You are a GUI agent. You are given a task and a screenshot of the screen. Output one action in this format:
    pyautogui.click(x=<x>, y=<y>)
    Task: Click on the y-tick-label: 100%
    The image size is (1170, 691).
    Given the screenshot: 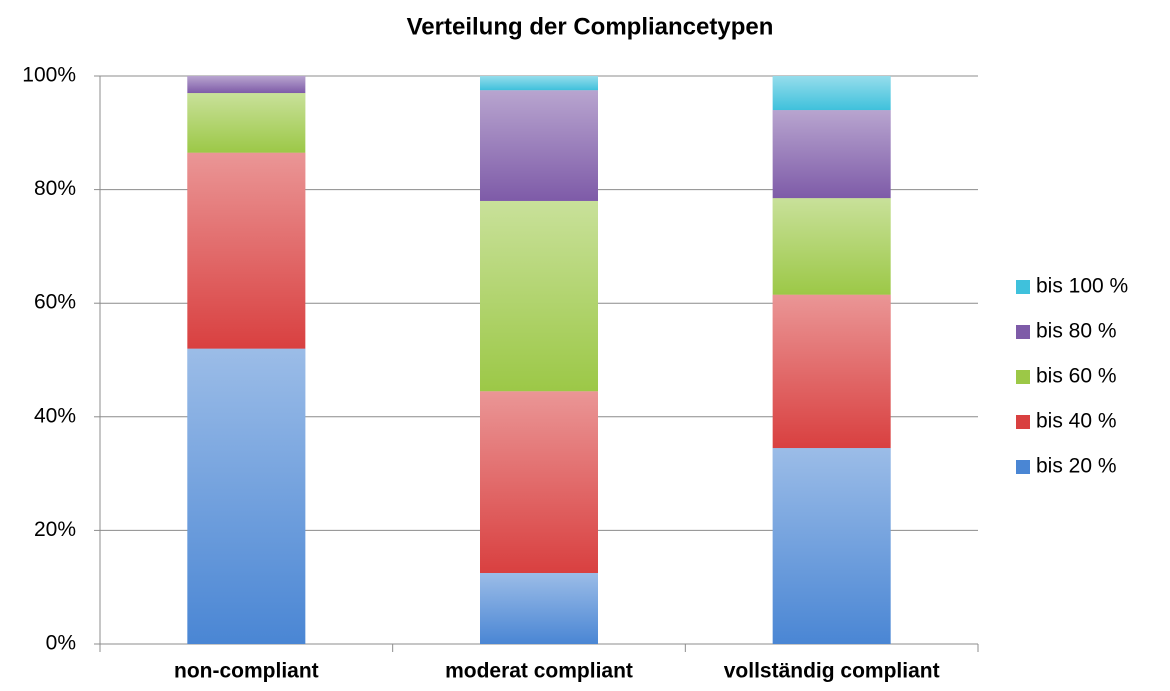 What is the action you would take?
    pyautogui.click(x=49, y=75)
    